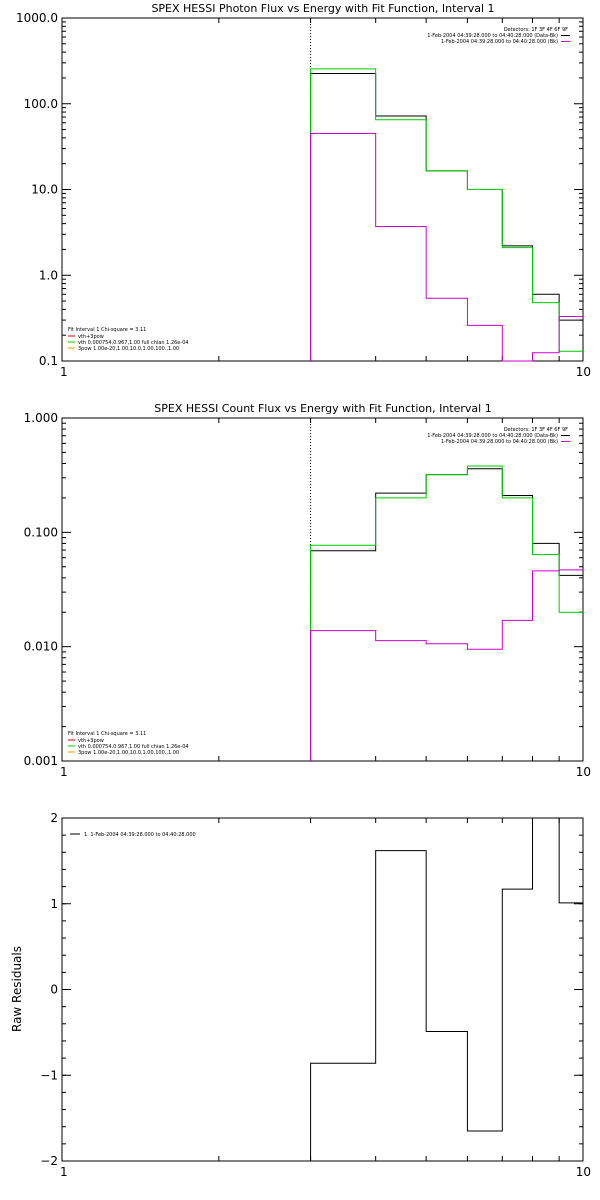 Image resolution: width=600 pixels, height=1200 pixels. I want to click on residuals-series, so click(446, 989).